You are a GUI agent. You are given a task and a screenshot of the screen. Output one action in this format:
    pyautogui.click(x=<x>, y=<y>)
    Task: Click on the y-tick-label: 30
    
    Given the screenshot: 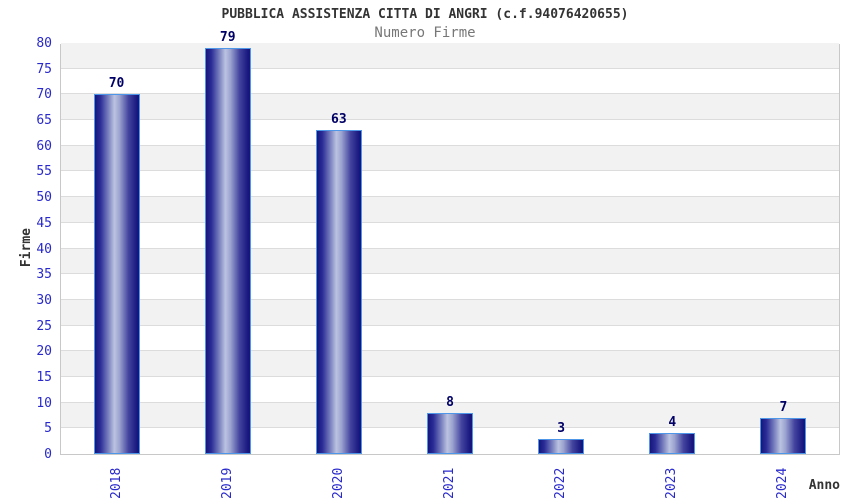 What is the action you would take?
    pyautogui.click(x=44, y=300)
    